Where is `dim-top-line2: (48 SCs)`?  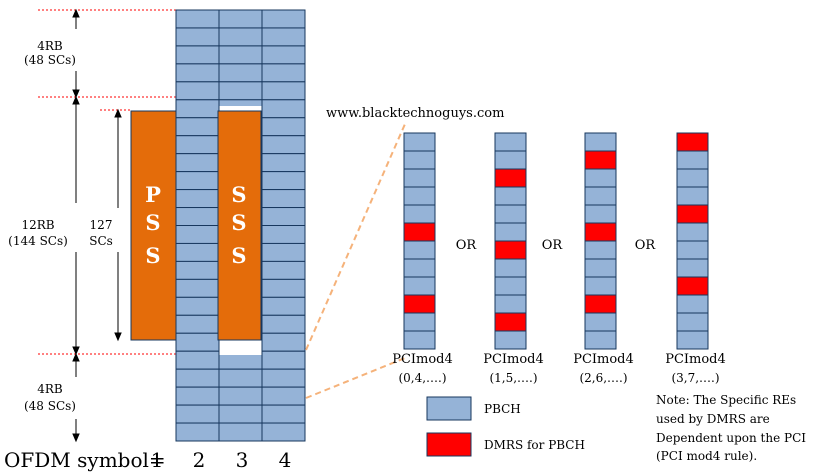 dim-top-line2: (48 SCs) is located at coordinates (50, 60).